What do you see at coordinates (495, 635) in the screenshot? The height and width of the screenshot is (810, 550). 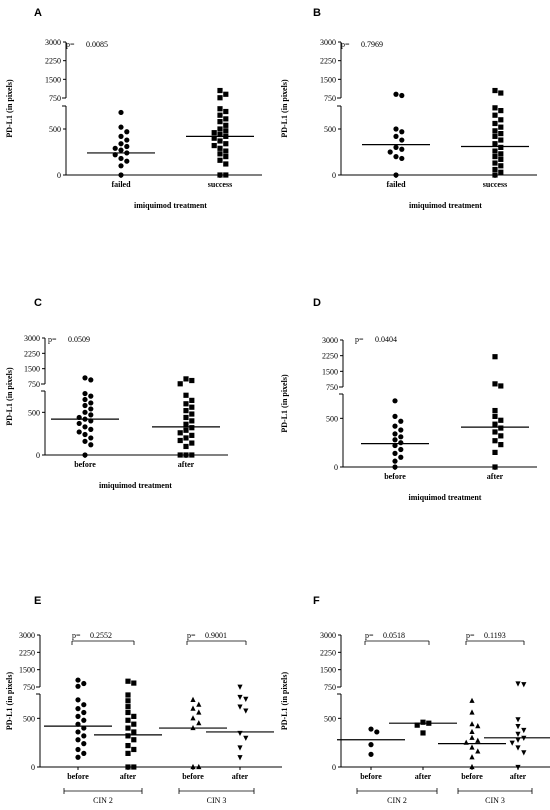 I see `p-value: 0.1193` at bounding box center [495, 635].